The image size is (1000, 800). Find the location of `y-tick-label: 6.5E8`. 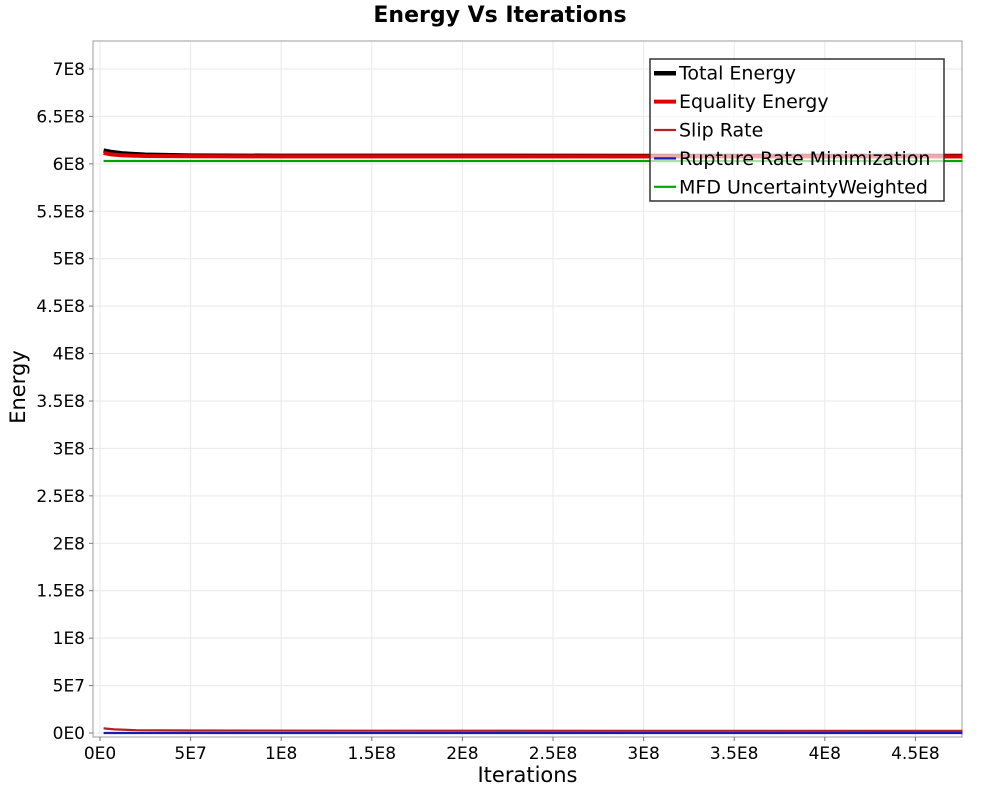

y-tick-label: 6.5E8 is located at coordinates (60, 117).